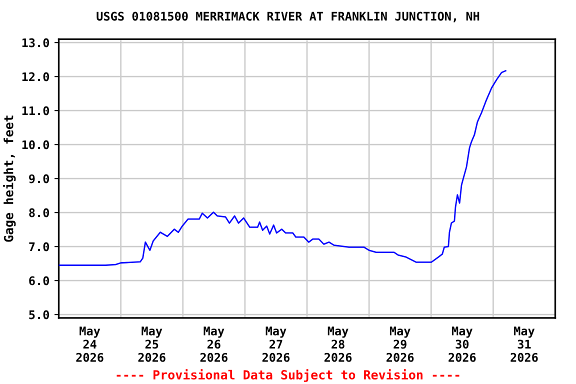 The height and width of the screenshot is (384, 576). Describe the element at coordinates (39, 213) in the screenshot. I see `y-tick-label: 8.0` at that location.